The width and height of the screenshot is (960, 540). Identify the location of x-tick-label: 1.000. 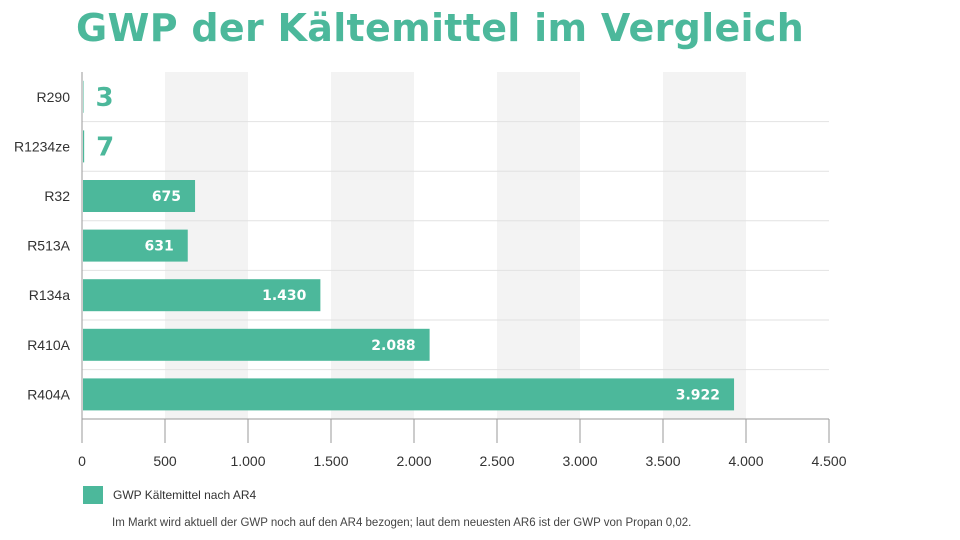
(247, 461).